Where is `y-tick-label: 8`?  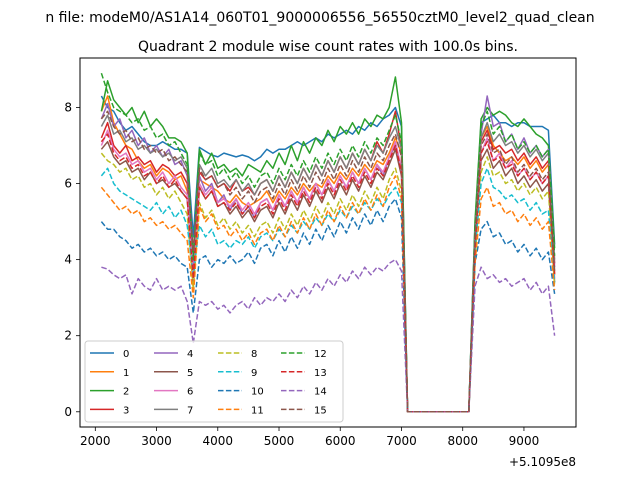
y-tick-label: 8 is located at coordinates (68, 107).